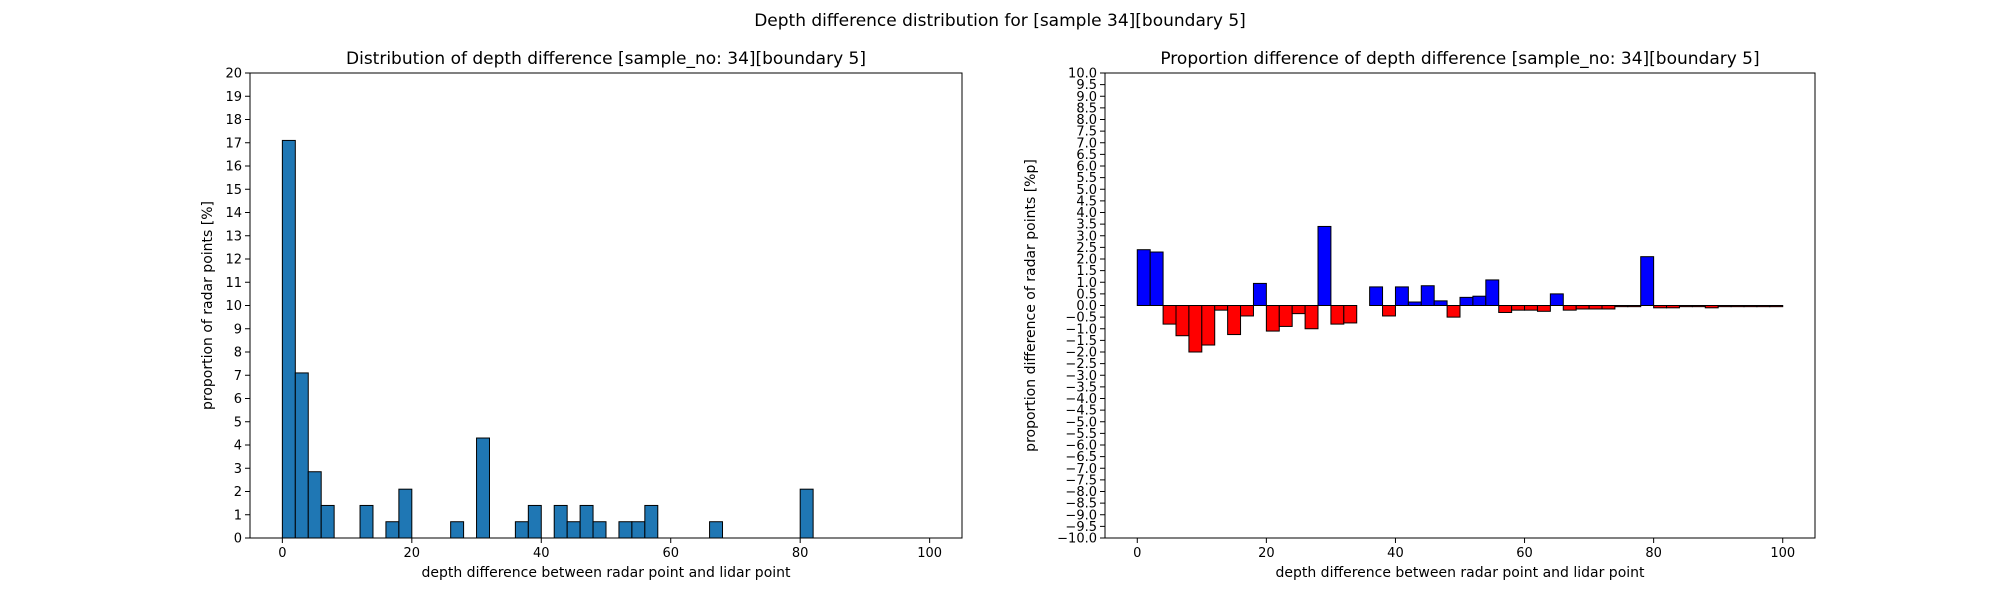  Describe the element at coordinates (670, 553) in the screenshot. I see `c1-x-tick-label: 60` at that location.